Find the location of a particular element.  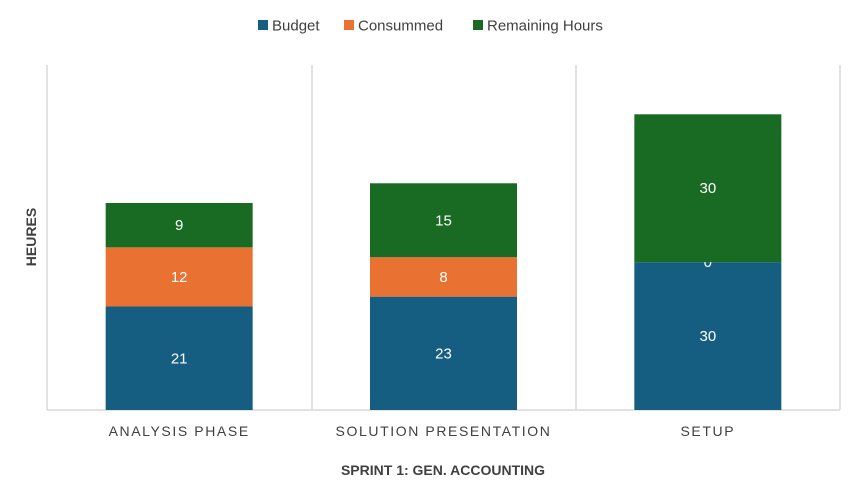

x-tick-label-analysis-phase: ANALYSIS PHASE is located at coordinates (179, 431).